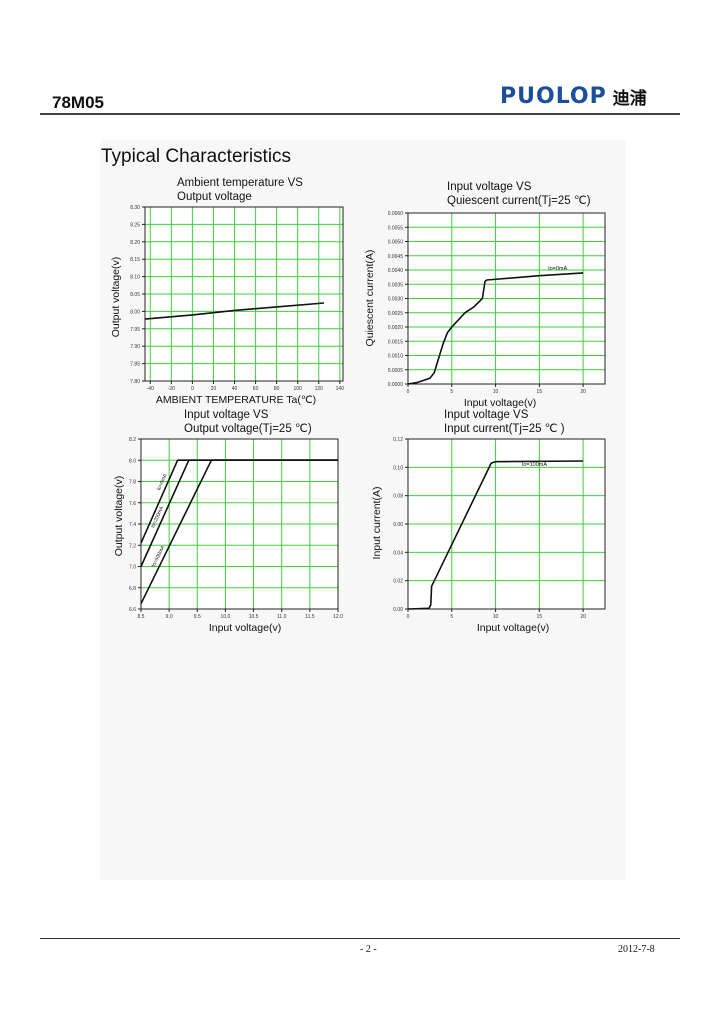  I want to click on chart1-xtick-label: 100, so click(298, 389).